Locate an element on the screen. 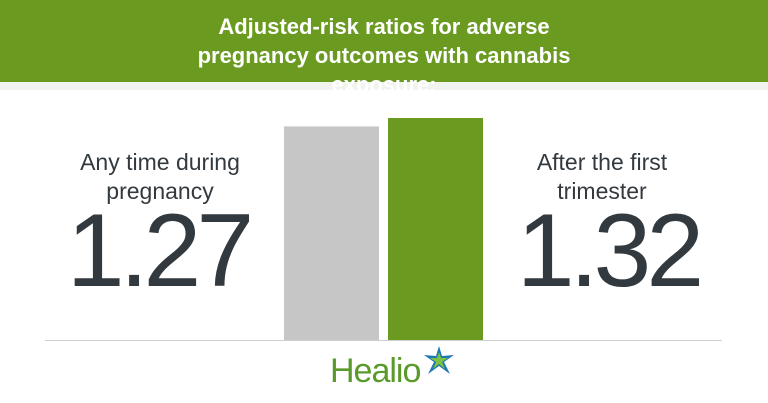  logo: Healio is located at coordinates (375, 371).